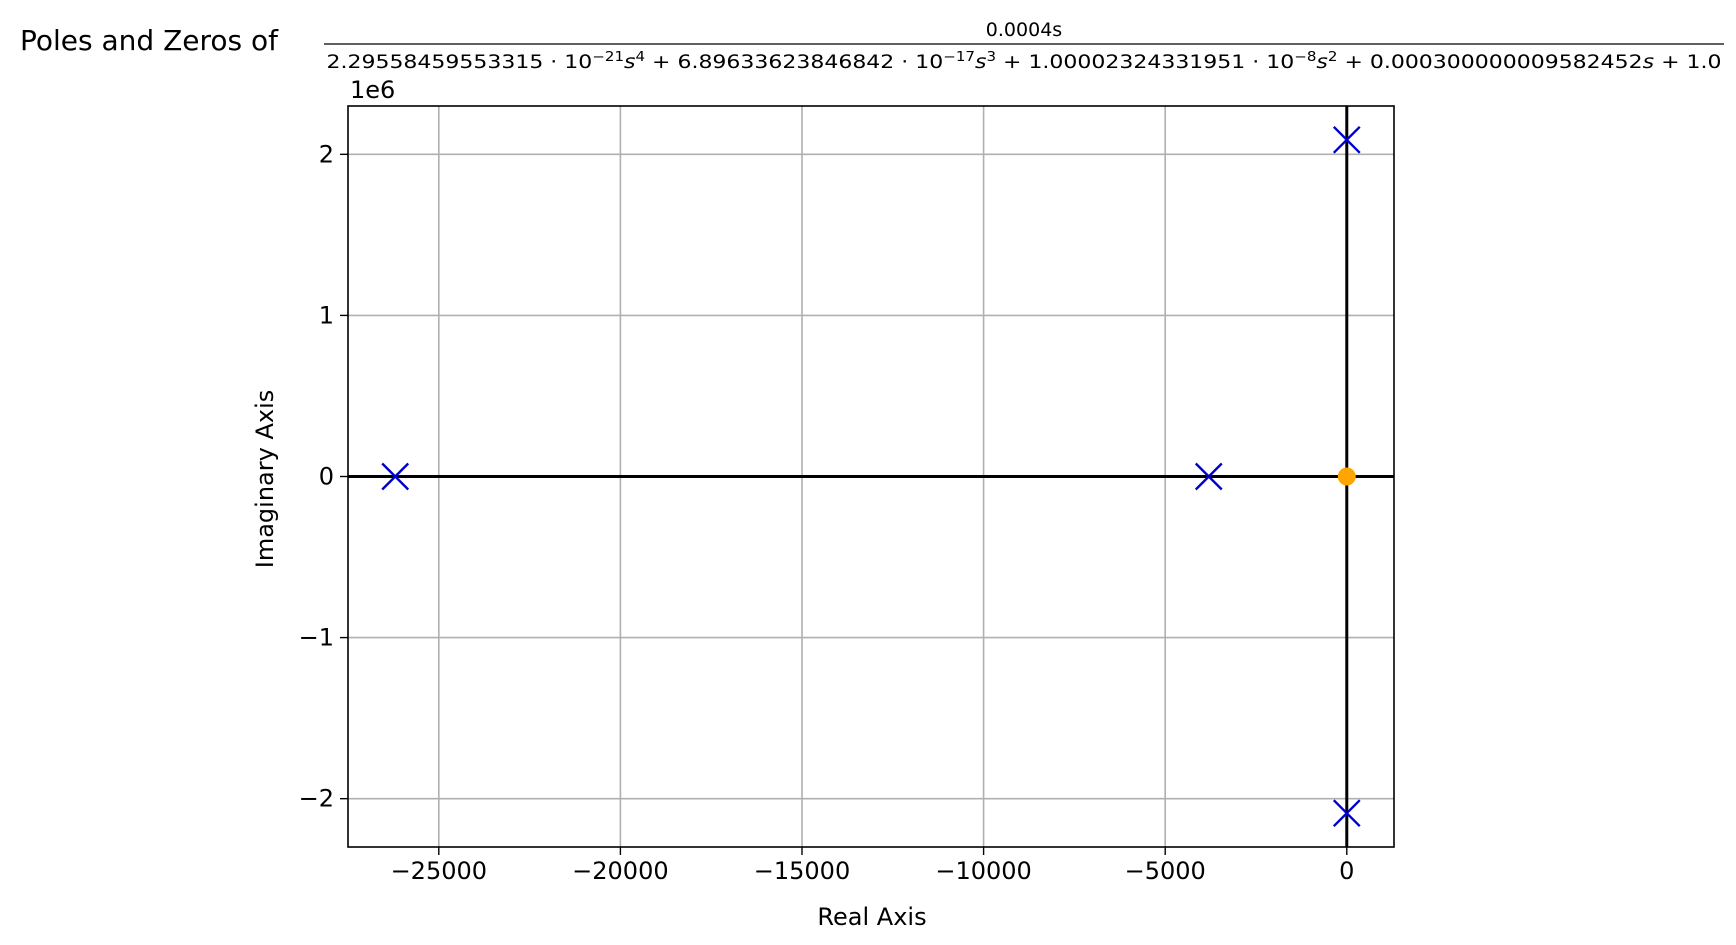 The height and width of the screenshot is (945, 1736). Describe the element at coordinates (326, 154) in the screenshot. I see `y-tick-label: 2` at that location.